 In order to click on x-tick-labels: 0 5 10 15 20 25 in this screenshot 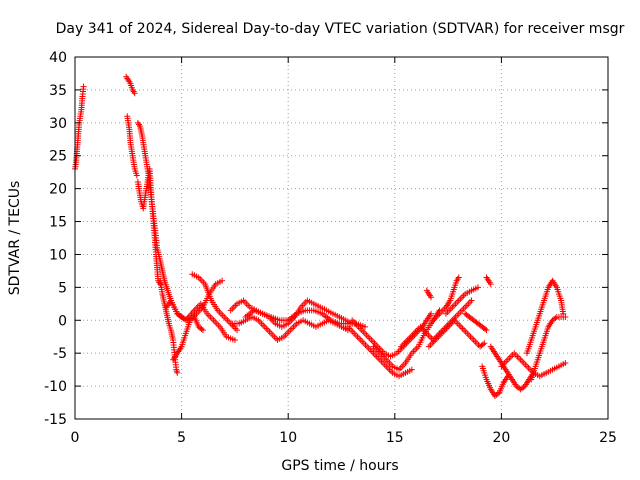, I will do `click(344, 438)`.